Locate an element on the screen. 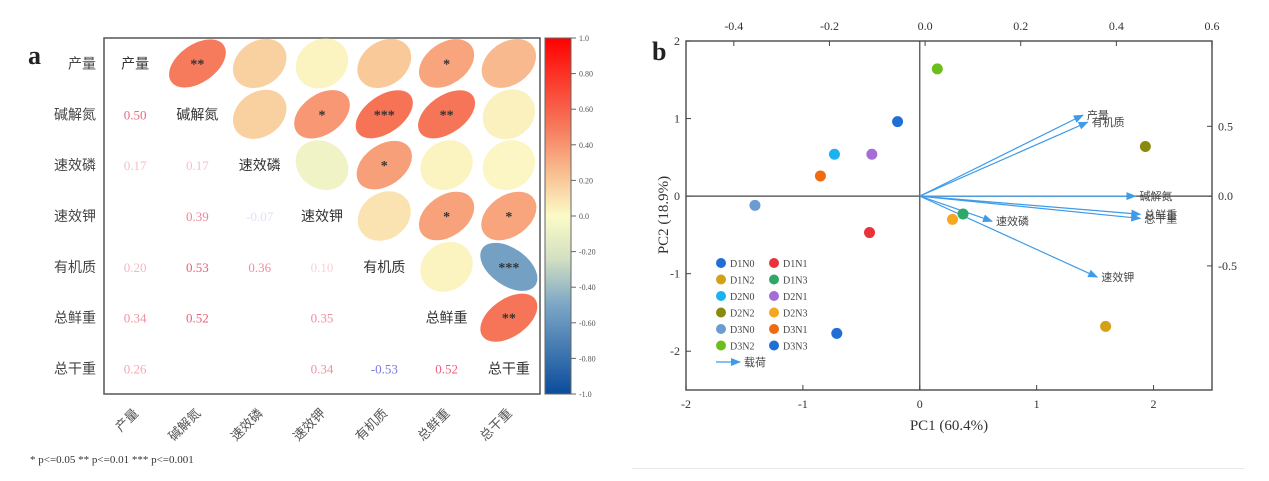 The height and width of the screenshot is (481, 1269). diagonal-label: 碱解氮 is located at coordinates (197, 115).